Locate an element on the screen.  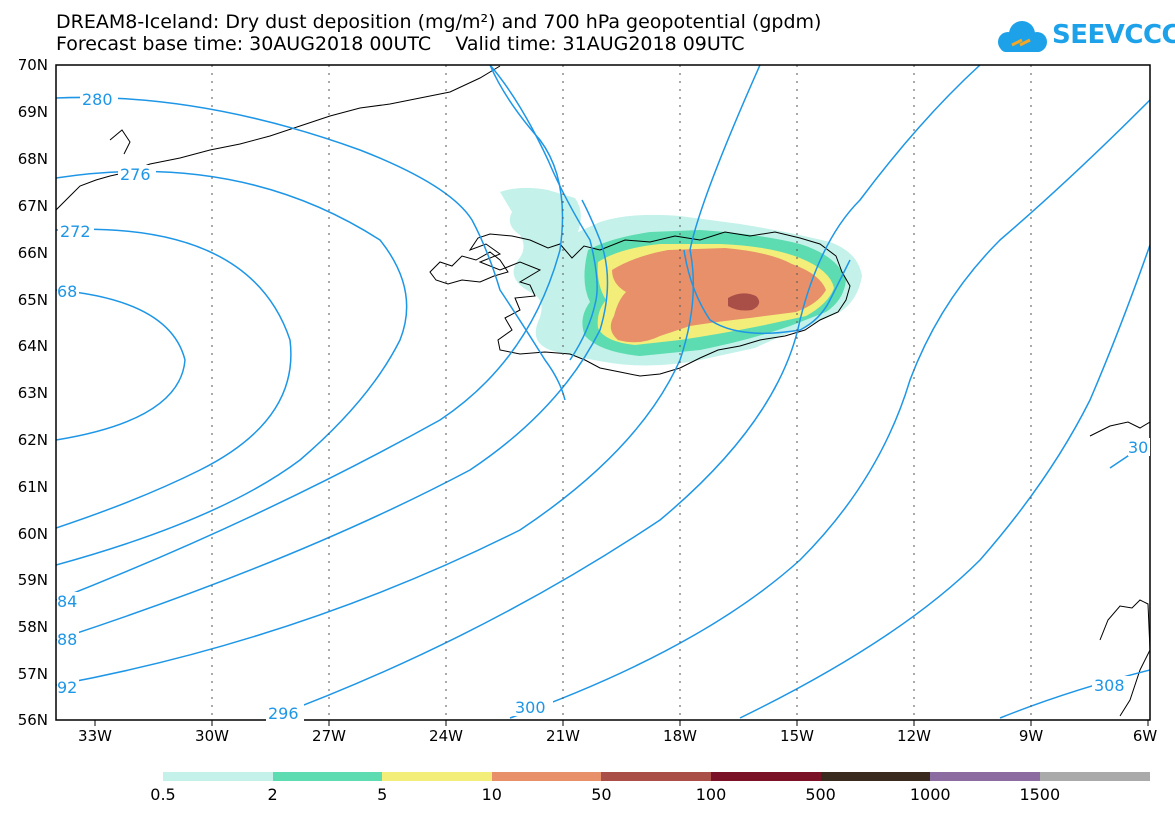
contour-label-288: 88 is located at coordinates (67, 639).